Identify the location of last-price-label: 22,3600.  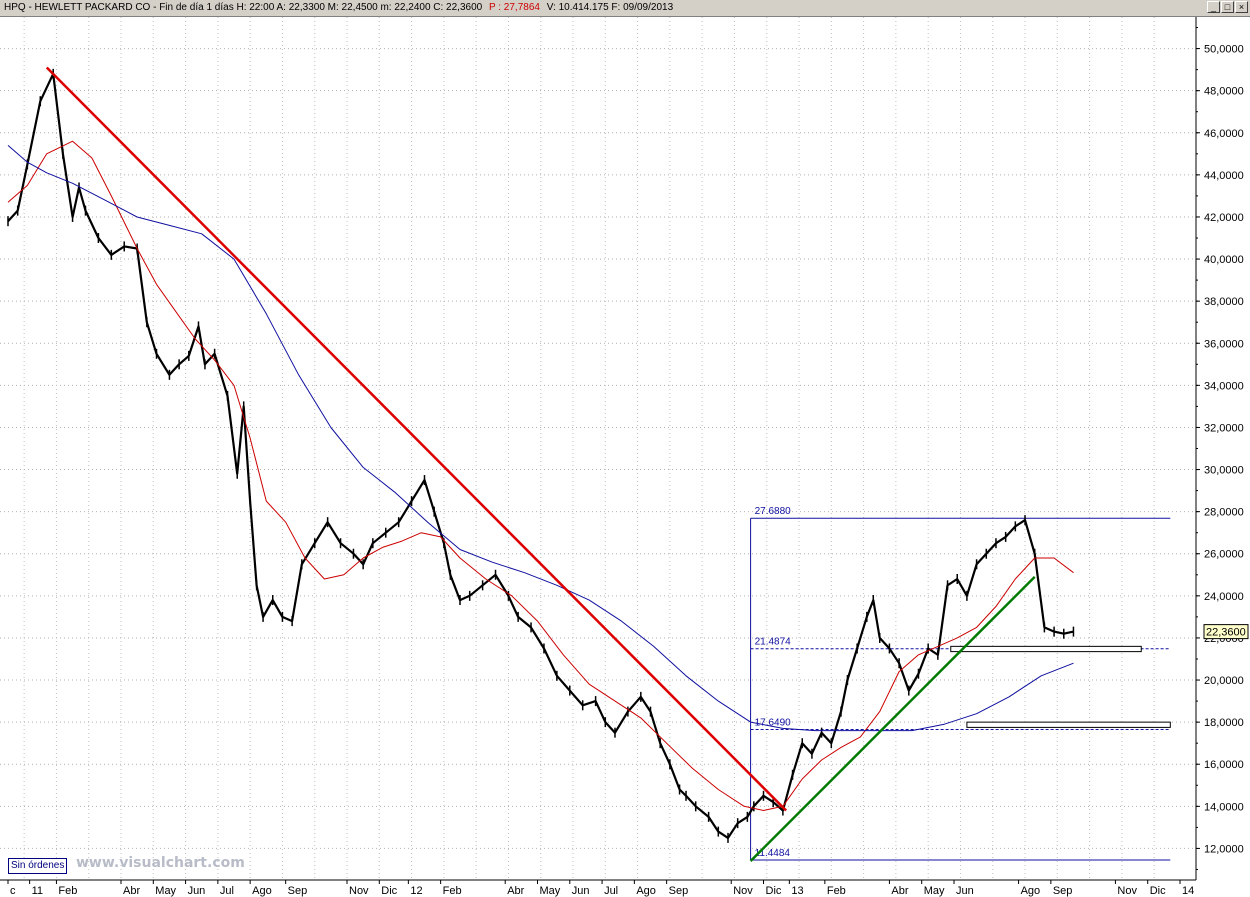
(1226, 633).